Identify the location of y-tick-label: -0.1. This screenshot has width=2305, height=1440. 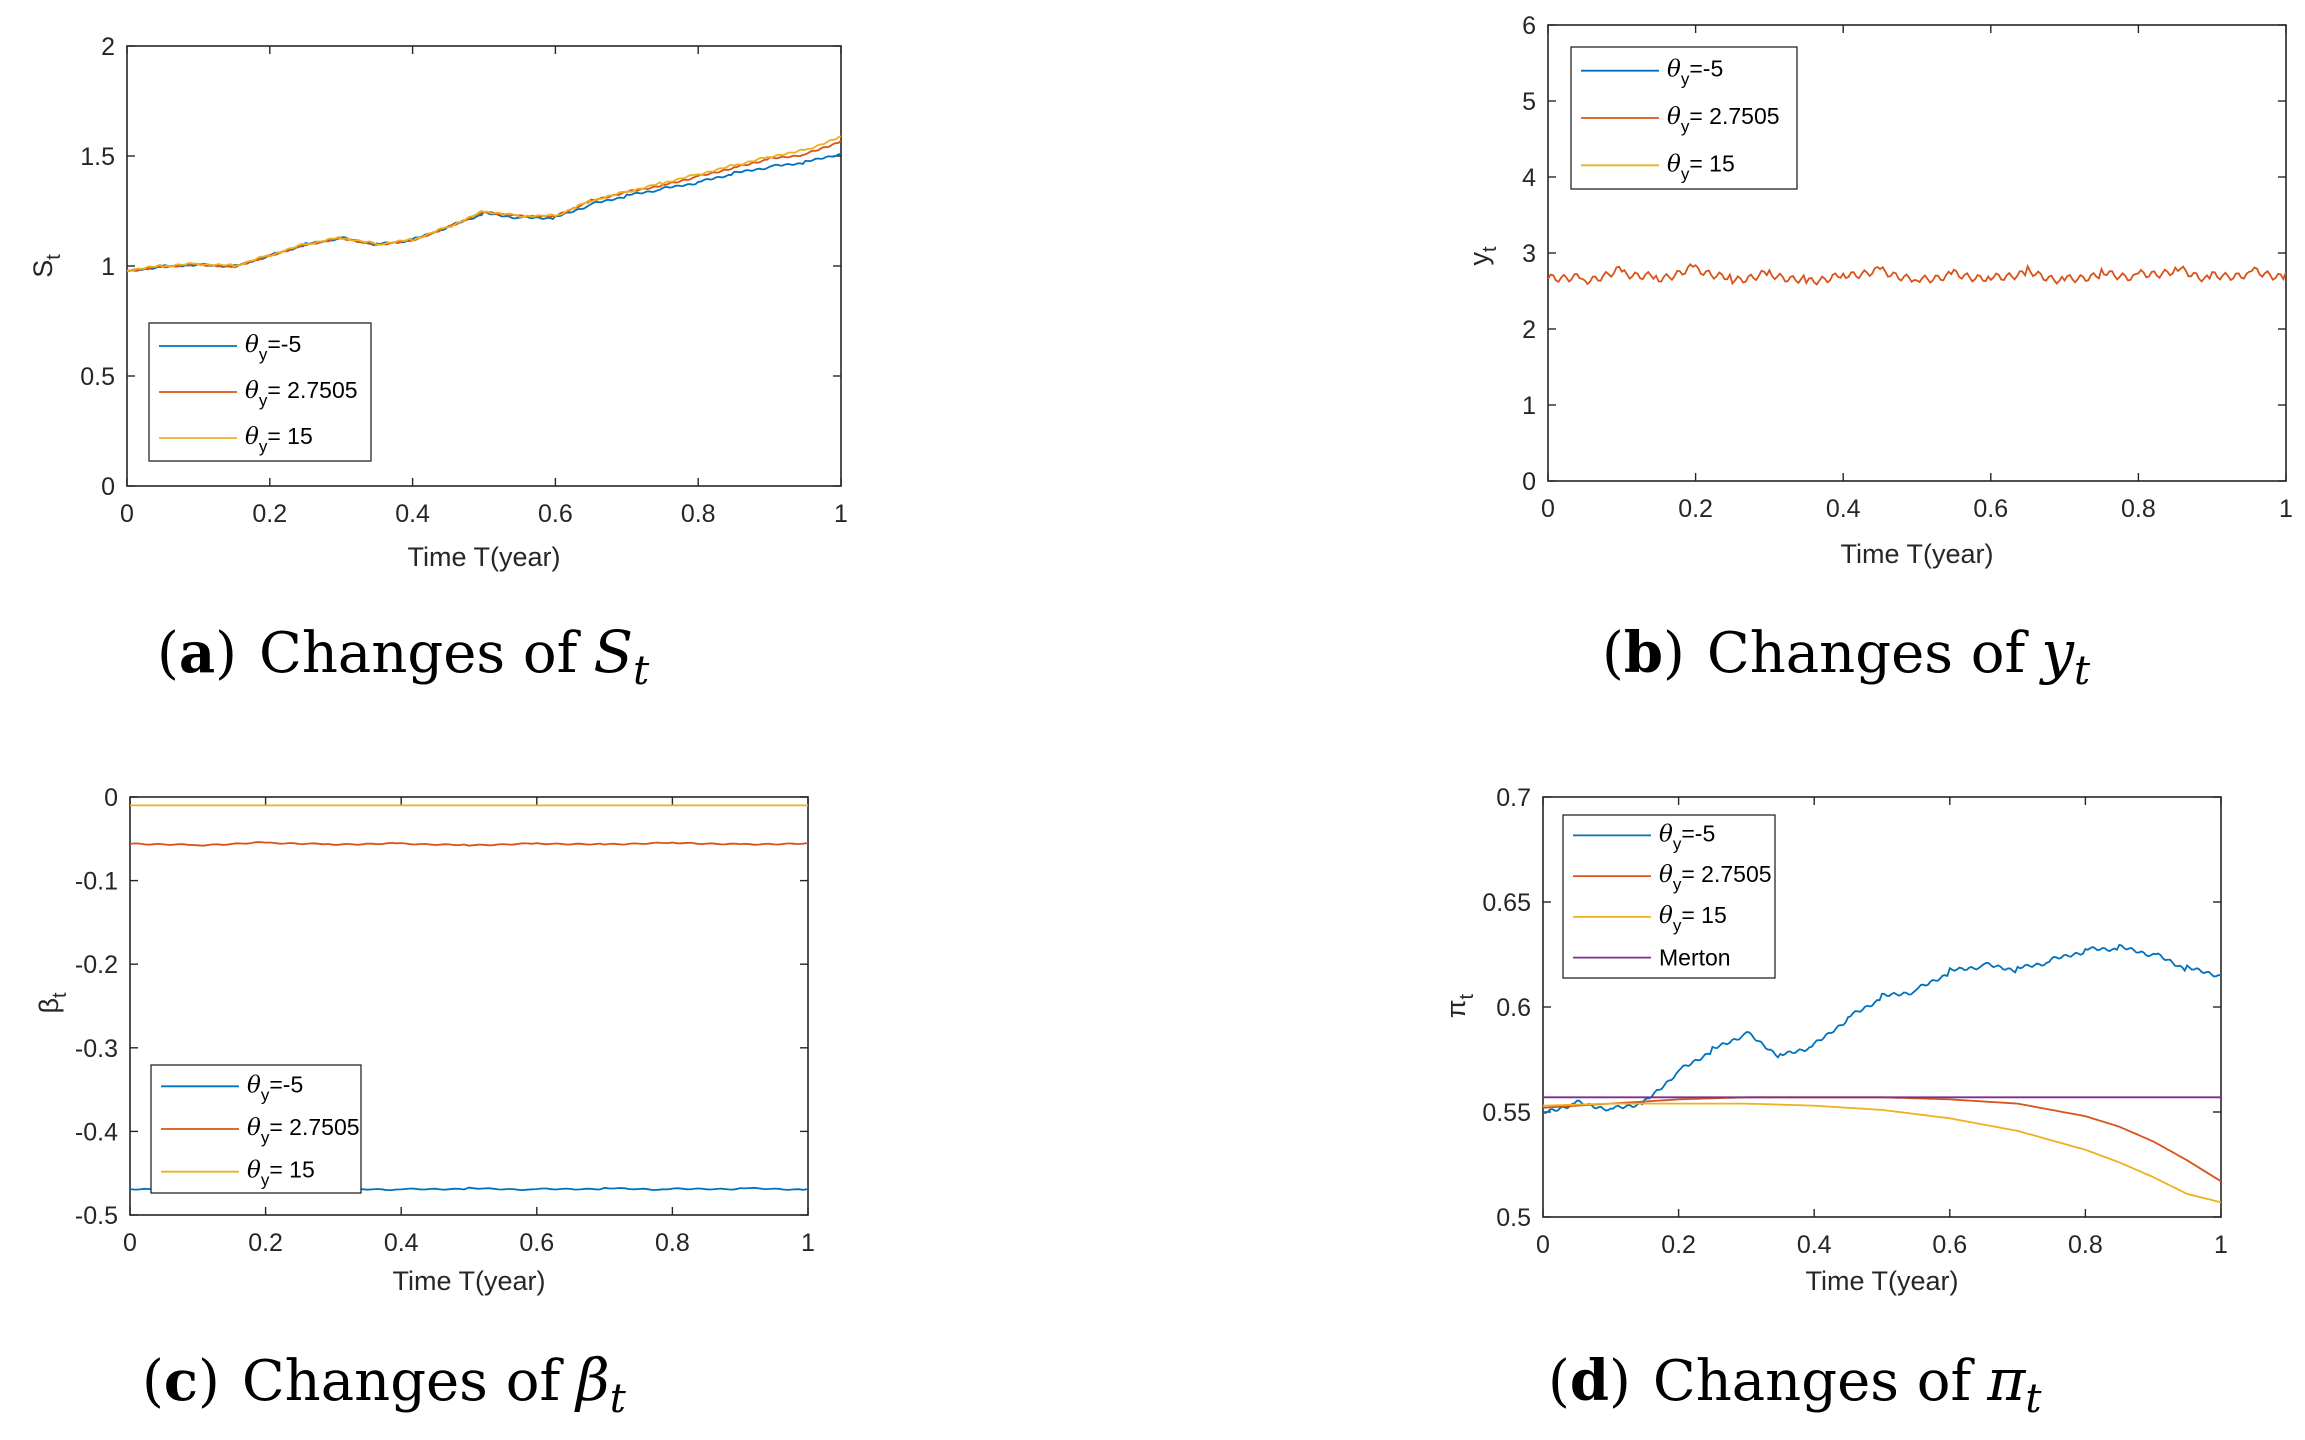
(96, 882).